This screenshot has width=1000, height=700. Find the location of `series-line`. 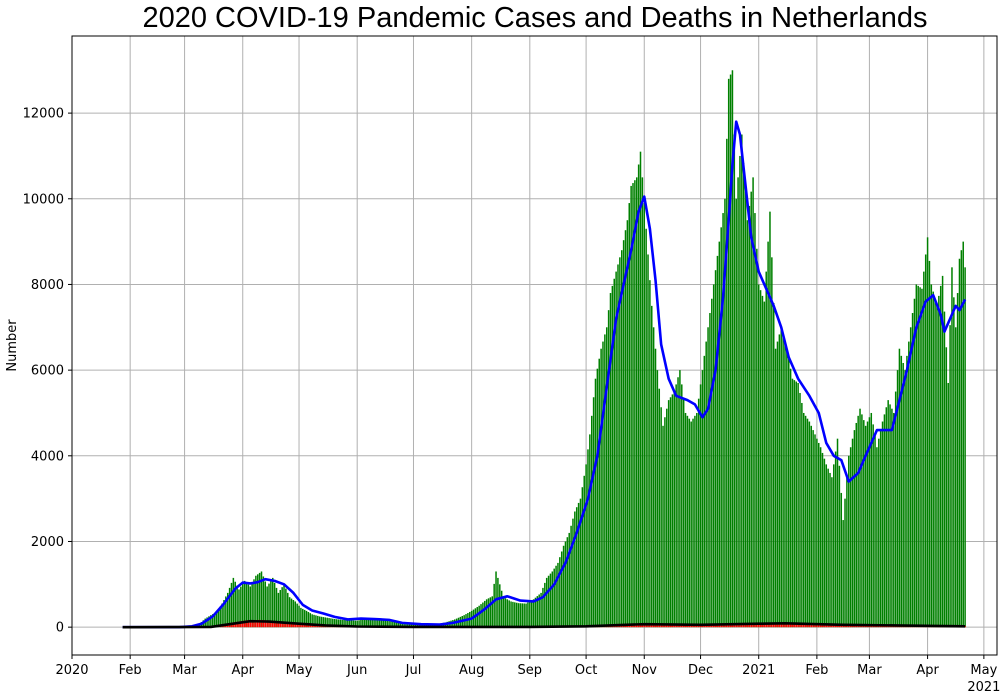

series-line is located at coordinates (544, 624).